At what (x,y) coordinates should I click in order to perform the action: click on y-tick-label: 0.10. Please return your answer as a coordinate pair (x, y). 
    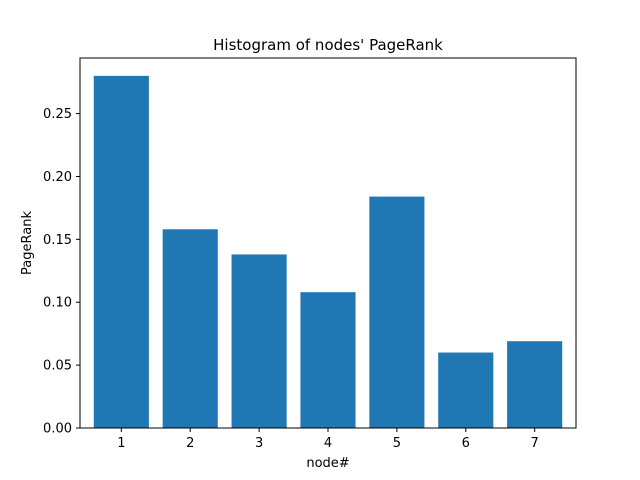
    Looking at the image, I should click on (57, 303).